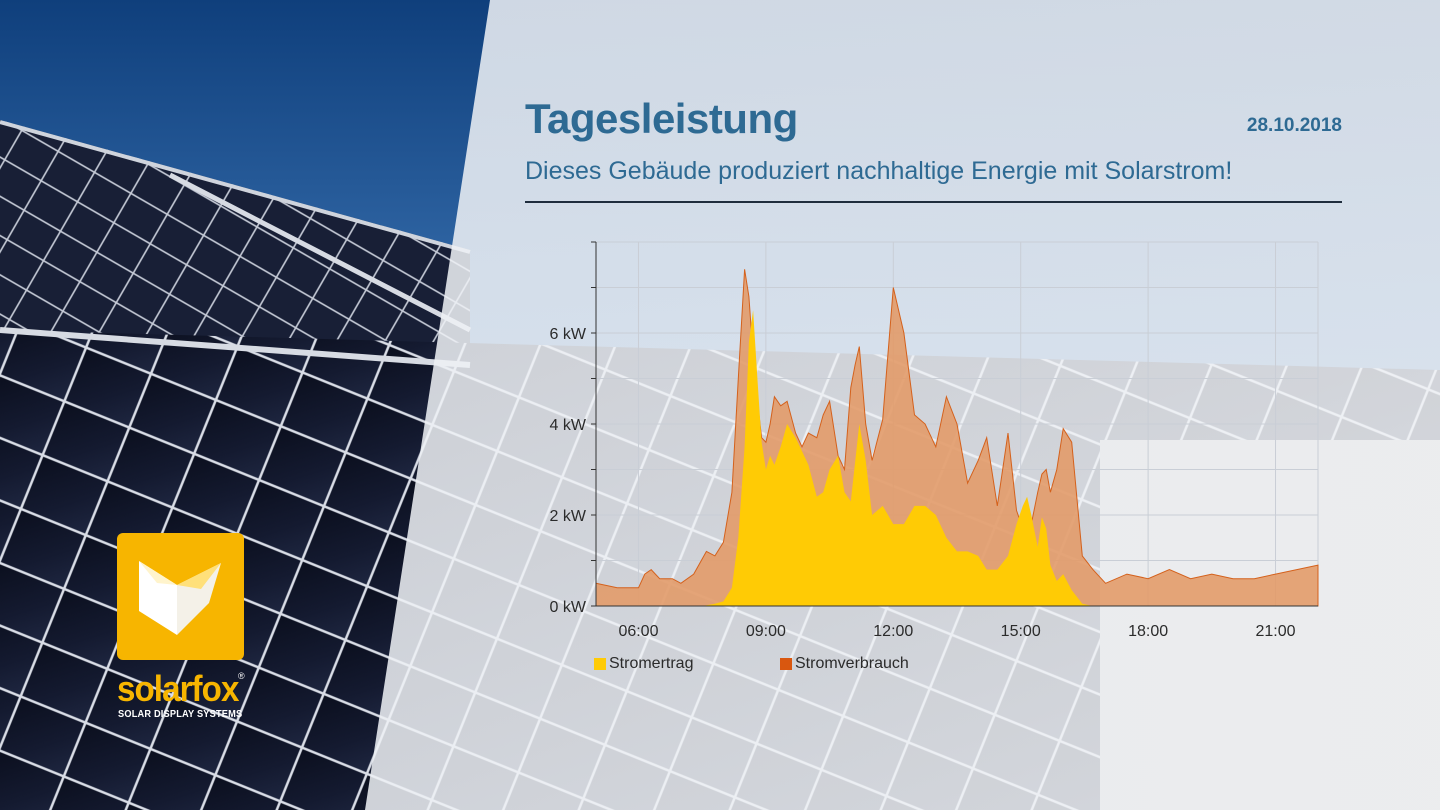  Describe the element at coordinates (241, 676) in the screenshot. I see `logo-registered-mark: ®` at that location.